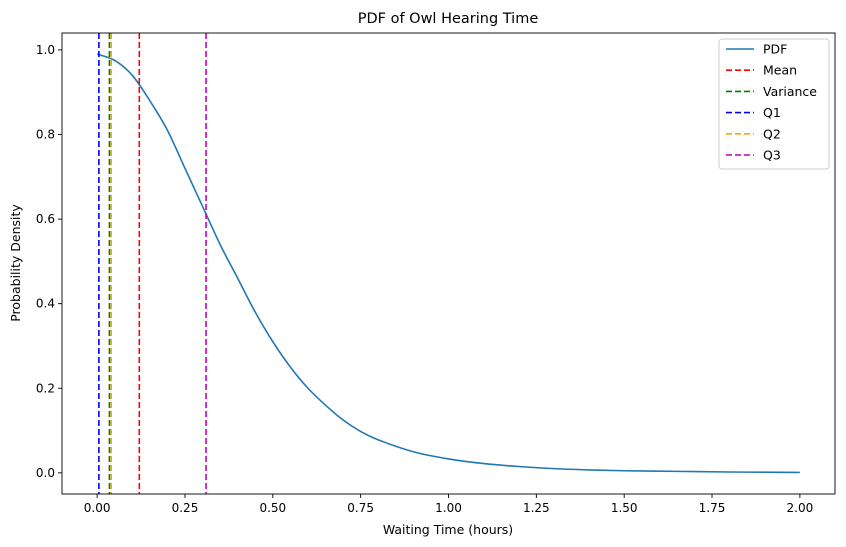 Image resolution: width=846 pixels, height=547 pixels. What do you see at coordinates (97, 508) in the screenshot?
I see `x-tick-label: 0.00` at bounding box center [97, 508].